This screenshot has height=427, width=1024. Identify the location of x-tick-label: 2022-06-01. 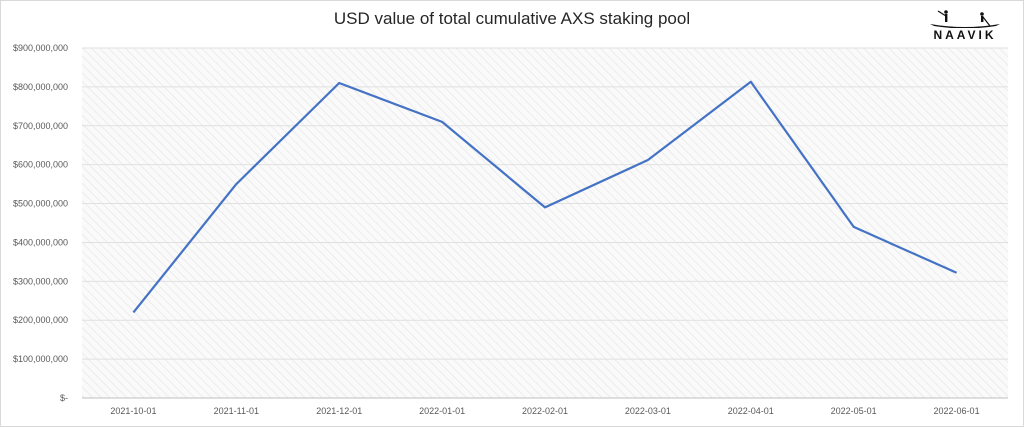
(957, 411).